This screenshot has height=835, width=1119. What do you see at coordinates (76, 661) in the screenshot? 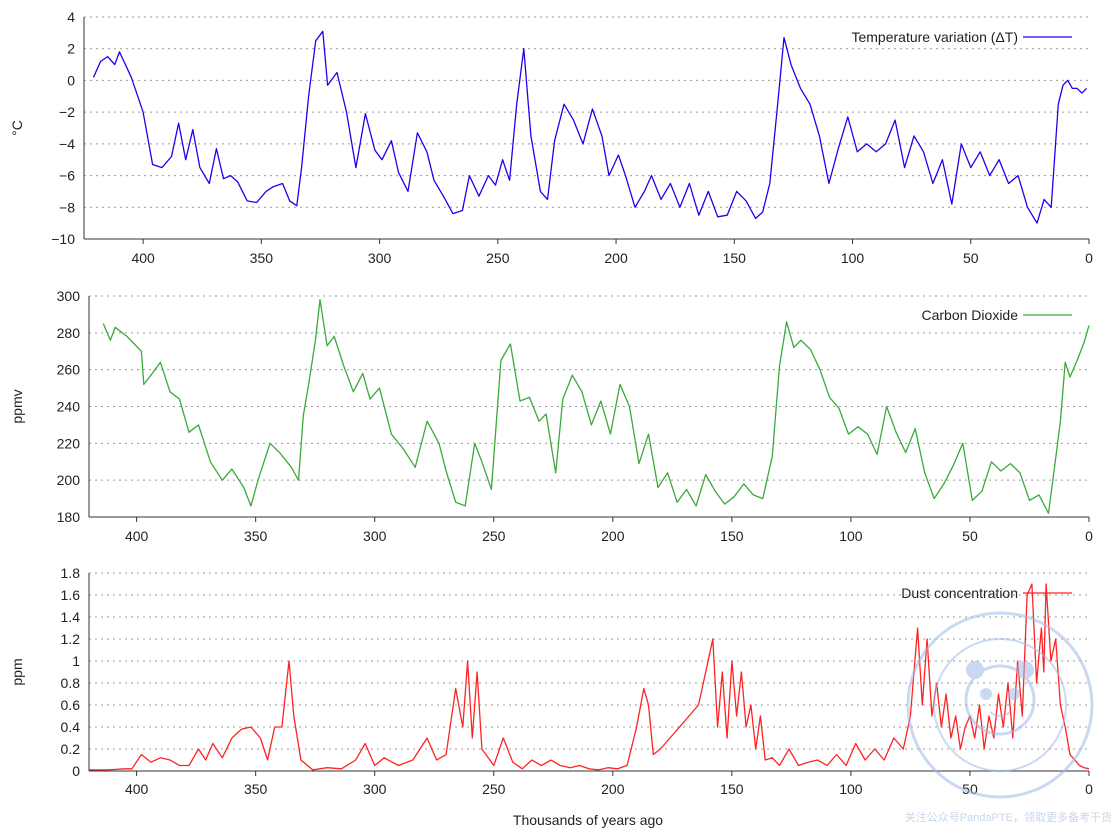
I see `y-tick-label: 1` at bounding box center [76, 661].